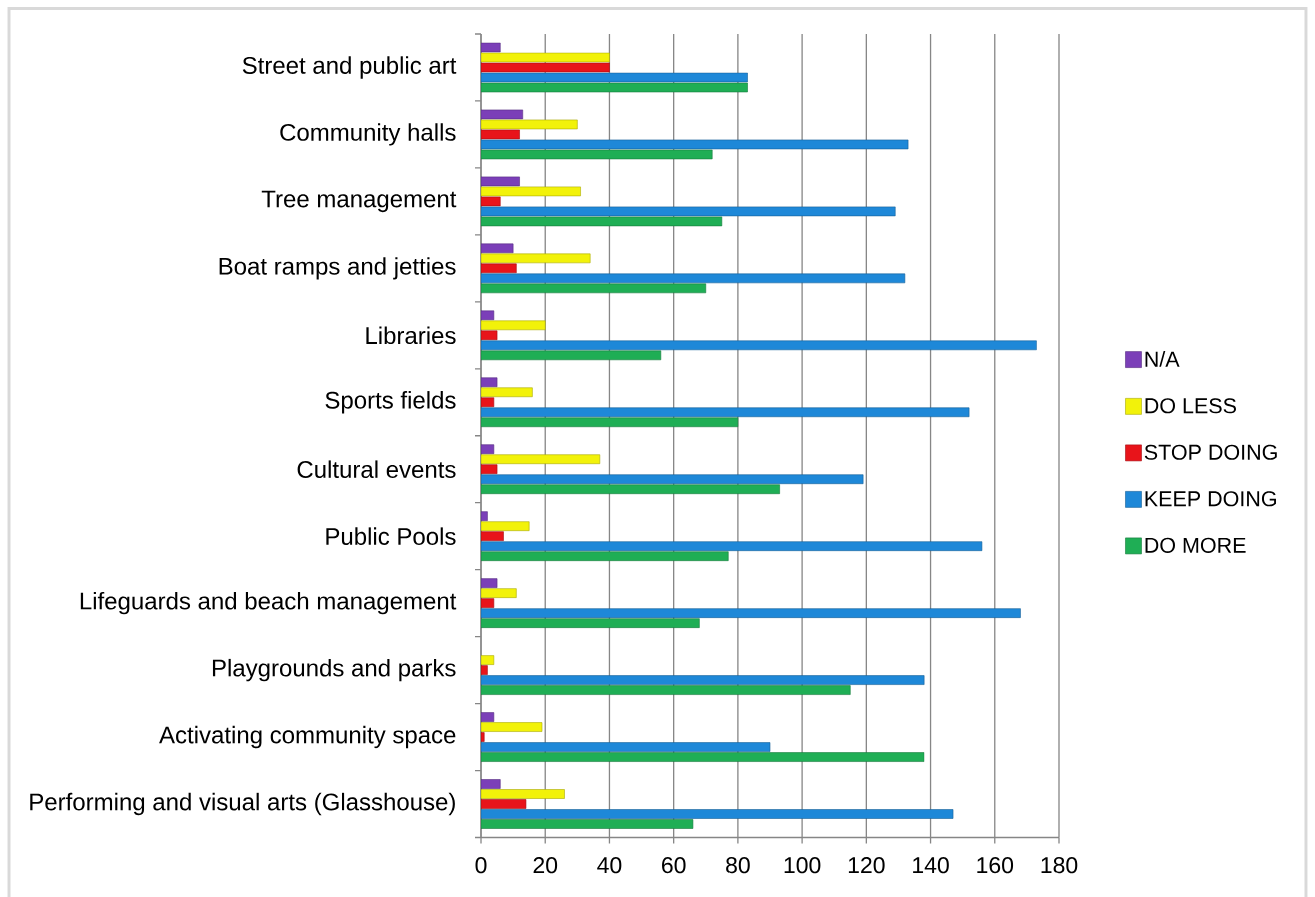 The height and width of the screenshot is (897, 1315). What do you see at coordinates (931, 865) in the screenshot?
I see `x-tick-label: 140` at bounding box center [931, 865].